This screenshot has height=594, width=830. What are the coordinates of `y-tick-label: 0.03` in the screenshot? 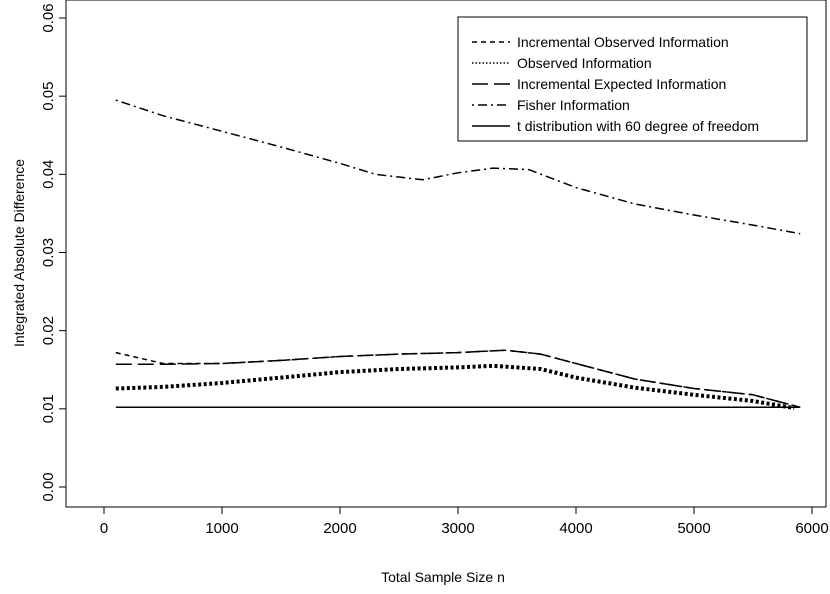 It's located at (48, 252).